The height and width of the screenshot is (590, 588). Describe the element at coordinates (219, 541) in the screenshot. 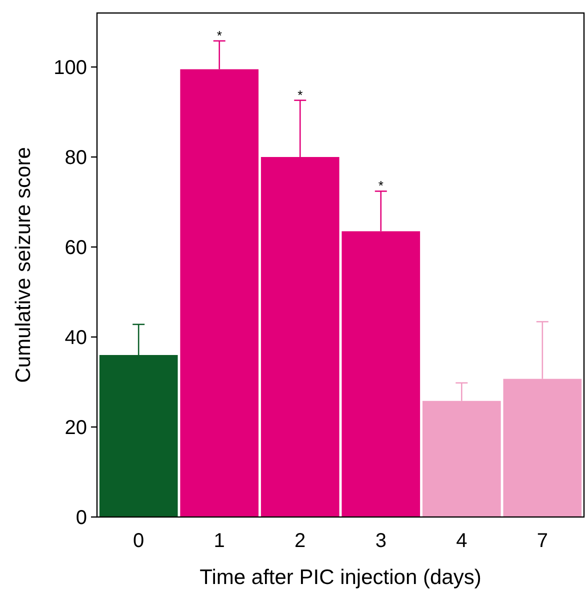

I see `x-tick-label: 1` at that location.